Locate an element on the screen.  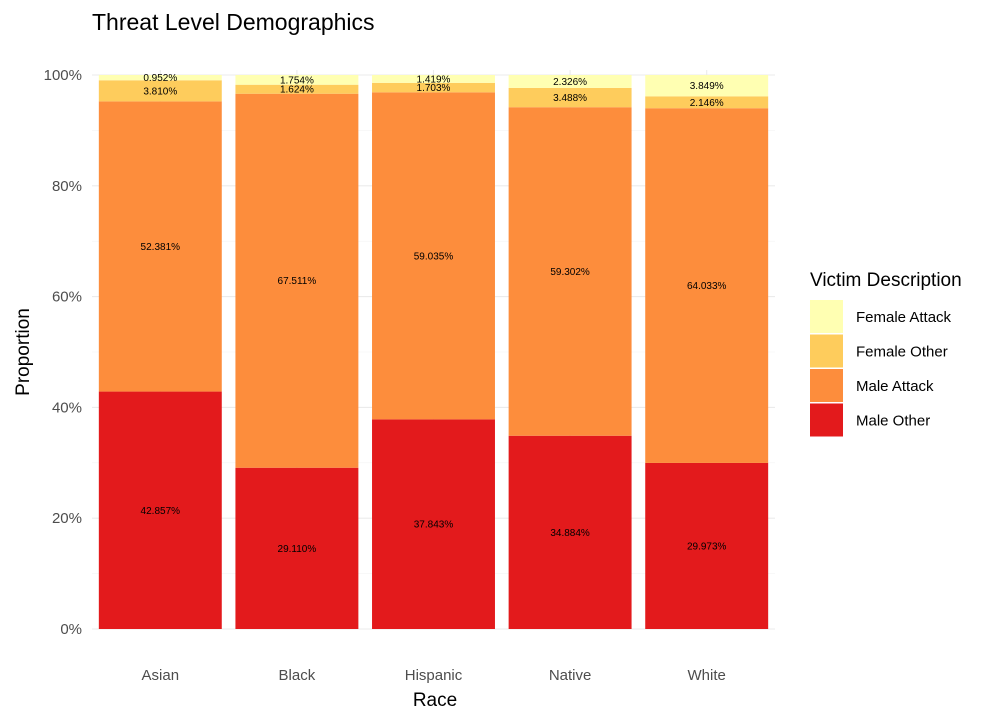
bar-label-female-other-asian: 3.810% is located at coordinates (160, 91).